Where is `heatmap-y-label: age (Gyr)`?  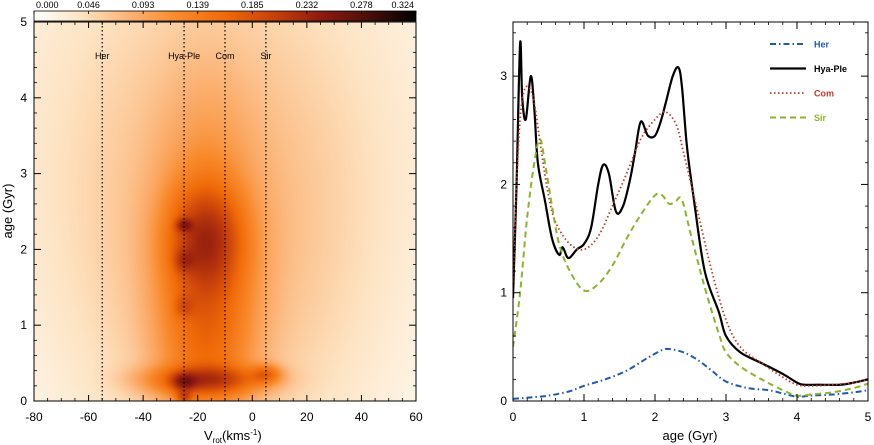 heatmap-y-label: age (Gyr) is located at coordinates (7, 211).